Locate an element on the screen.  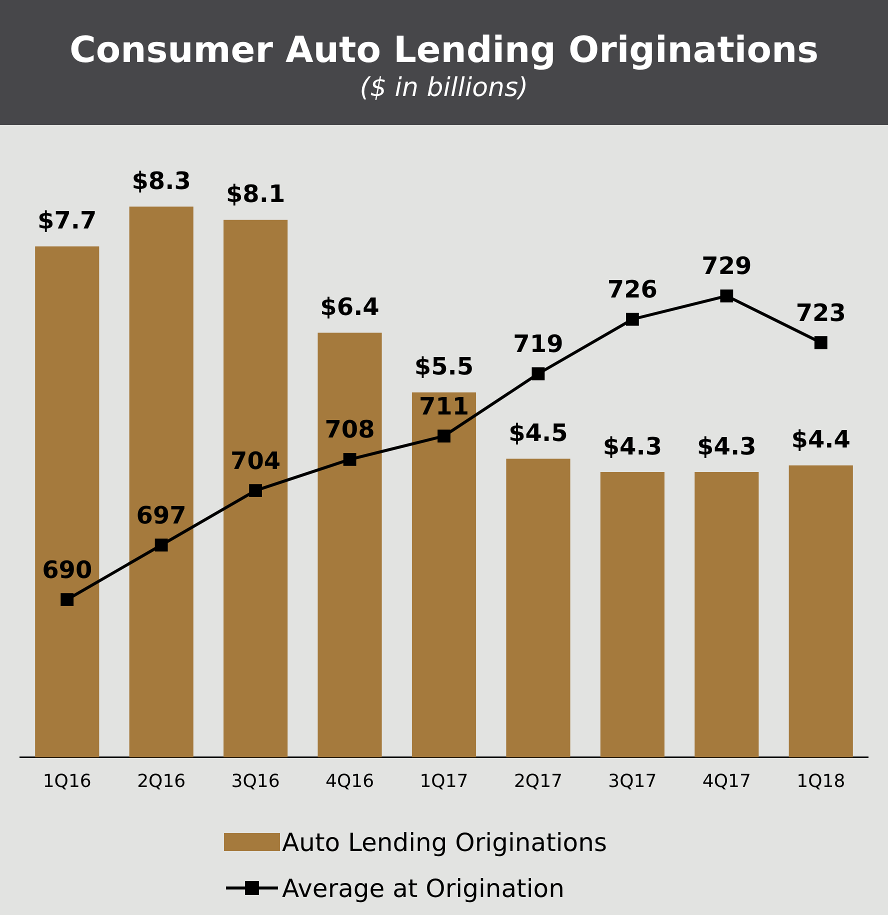
data-label: $5.5 is located at coordinates (444, 366).